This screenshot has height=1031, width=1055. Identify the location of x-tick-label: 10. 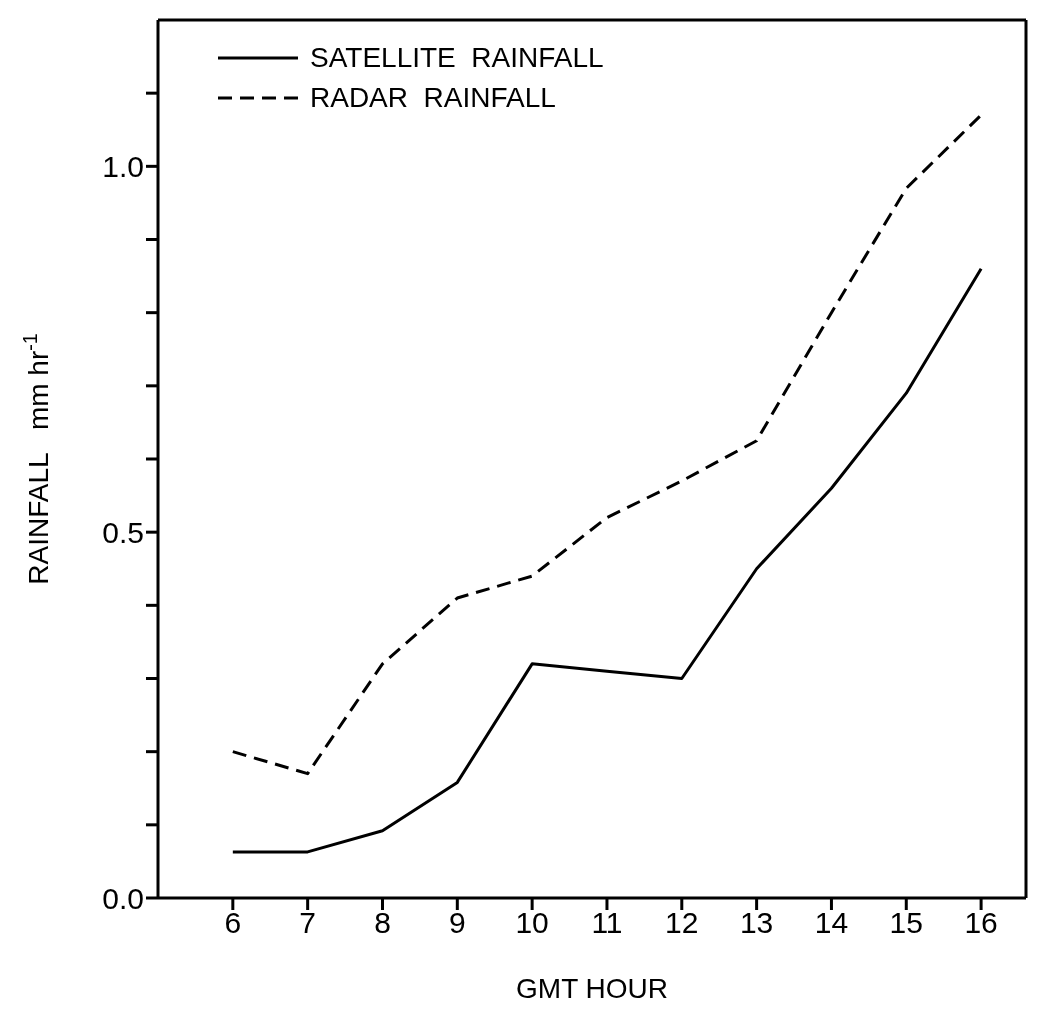
(532, 923).